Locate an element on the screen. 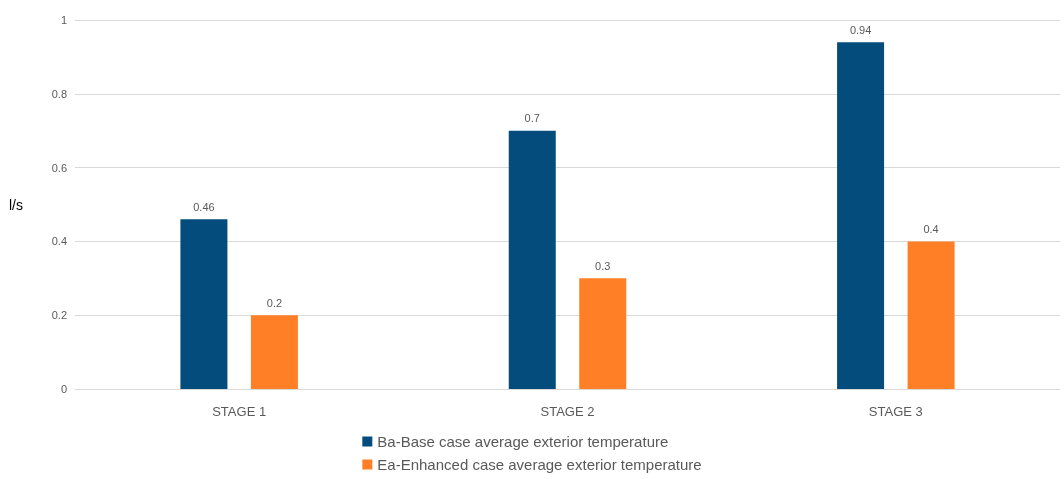 Image resolution: width=1064 pixels, height=479 pixels. y-tick-label: 1 is located at coordinates (63, 20).